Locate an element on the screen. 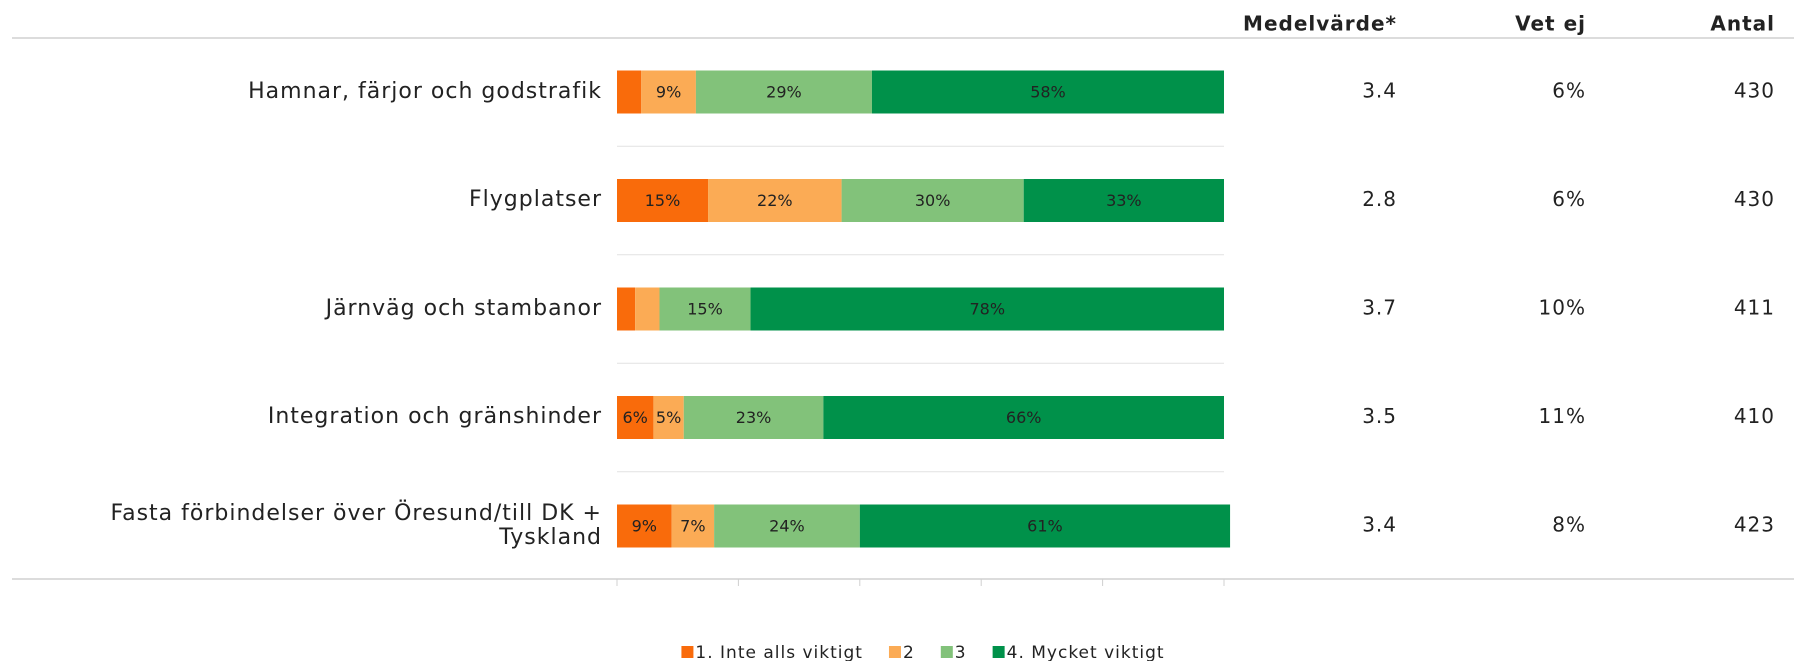 The height and width of the screenshot is (661, 1794). table-cell: 423 is located at coordinates (1754, 525).